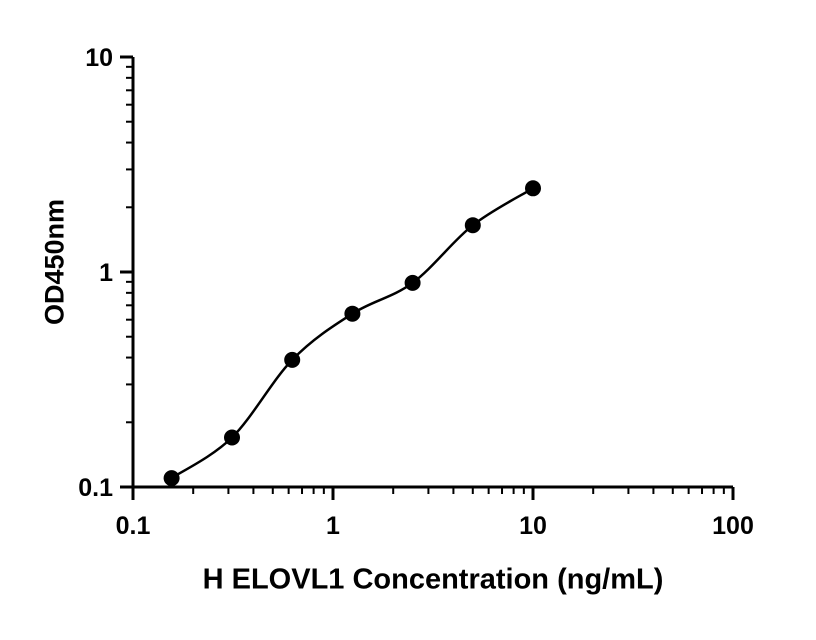 The width and height of the screenshot is (816, 640). I want to click on x-tick-label: 1, so click(333, 526).